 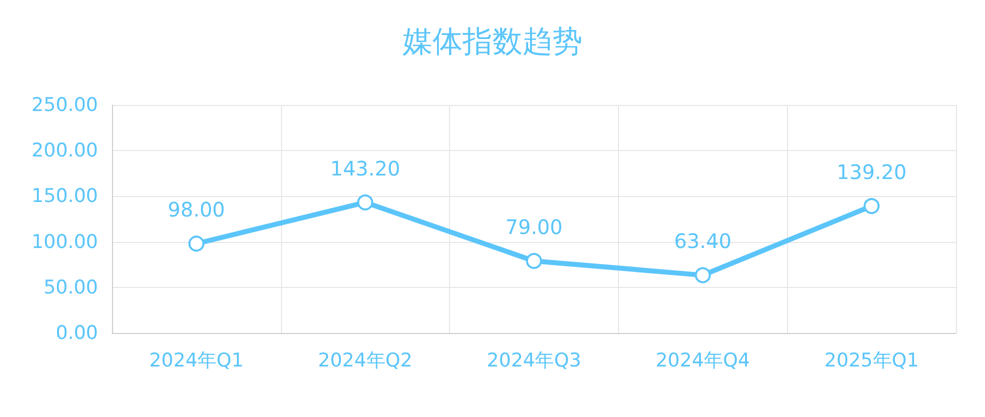 What do you see at coordinates (65, 151) in the screenshot?
I see `y-tick-label: 200.00` at bounding box center [65, 151].